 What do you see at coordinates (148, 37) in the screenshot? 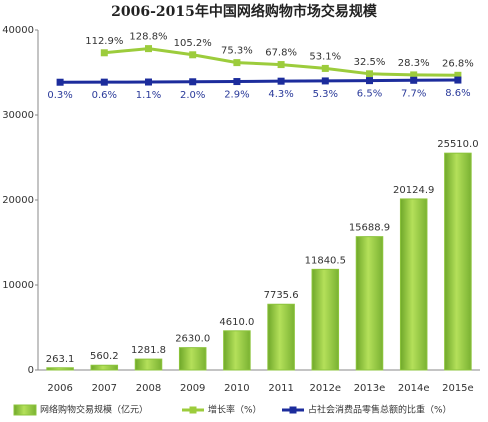
I see `data-label: 128.8%` at bounding box center [148, 37].